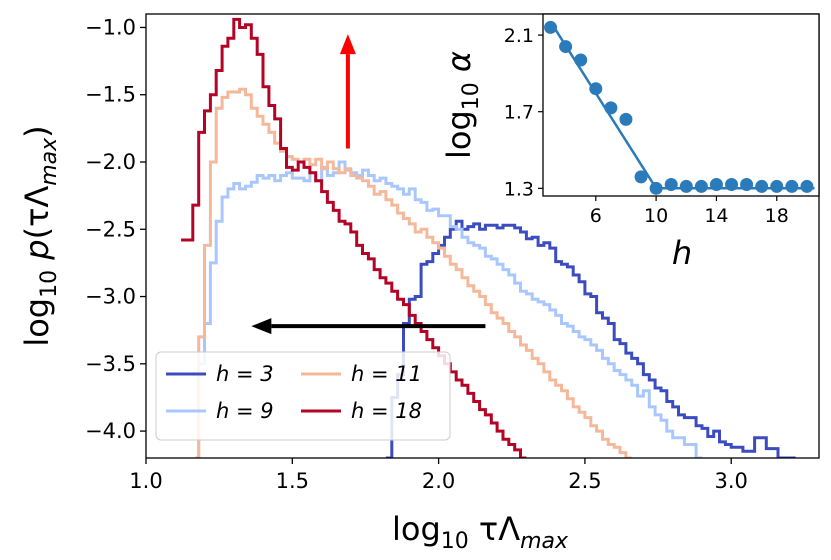 This screenshot has height=560, width=831. Describe the element at coordinates (656, 216) in the screenshot. I see `inset-x-tick-label: 10` at that location.